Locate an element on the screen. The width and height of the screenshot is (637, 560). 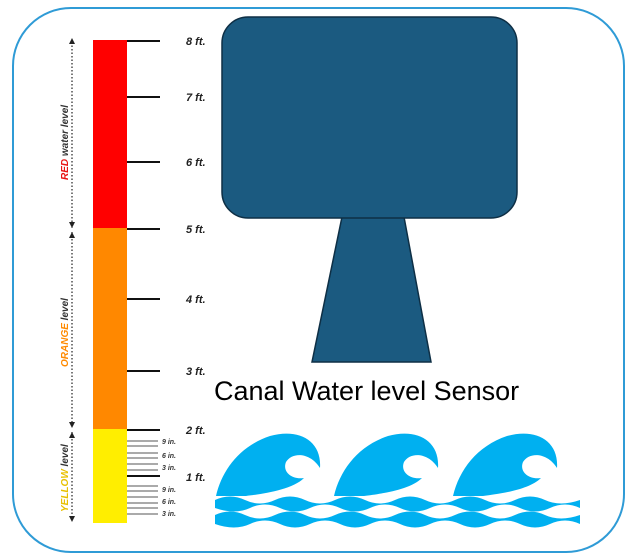
sensor-stem is located at coordinates (371, 289).